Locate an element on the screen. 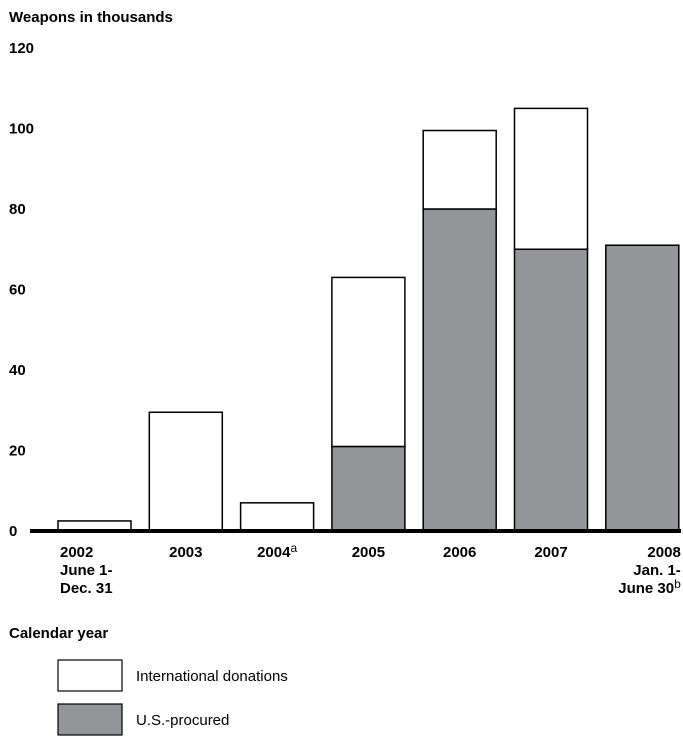  x-tick-label: 2008 is located at coordinates (663, 552).